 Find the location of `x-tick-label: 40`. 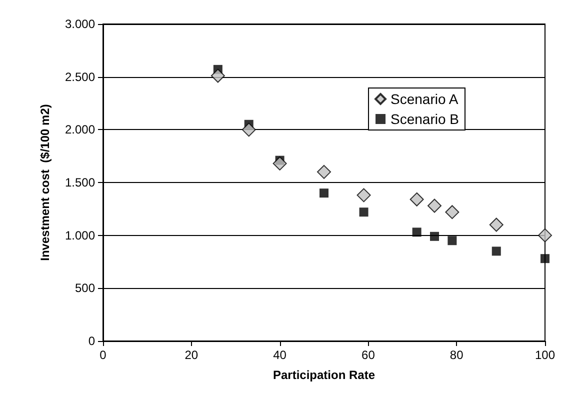

x-tick-label: 40 is located at coordinates (280, 355).